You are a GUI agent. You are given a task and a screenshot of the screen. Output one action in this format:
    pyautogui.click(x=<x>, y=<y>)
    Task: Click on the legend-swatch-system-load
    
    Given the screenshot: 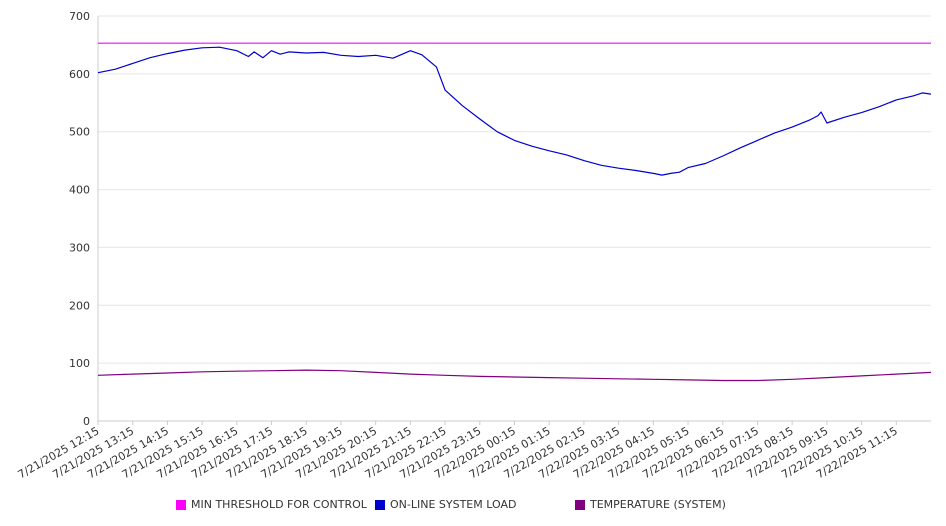 What is the action you would take?
    pyautogui.click(x=380, y=504)
    